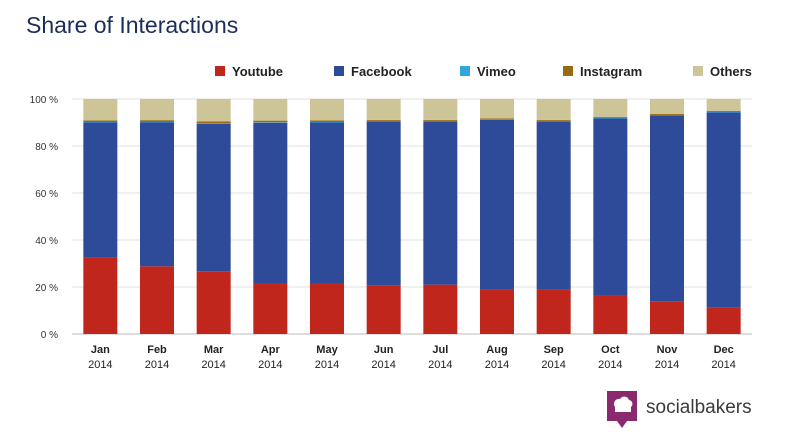  I want to click on bar-instagram-oct, so click(610, 118).